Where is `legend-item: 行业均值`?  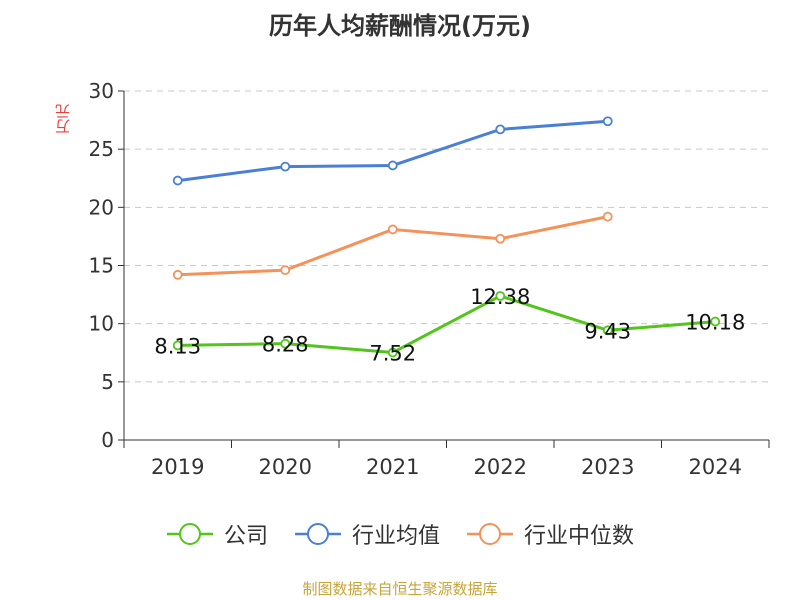 legend-item: 行业均值 is located at coordinates (367, 534).